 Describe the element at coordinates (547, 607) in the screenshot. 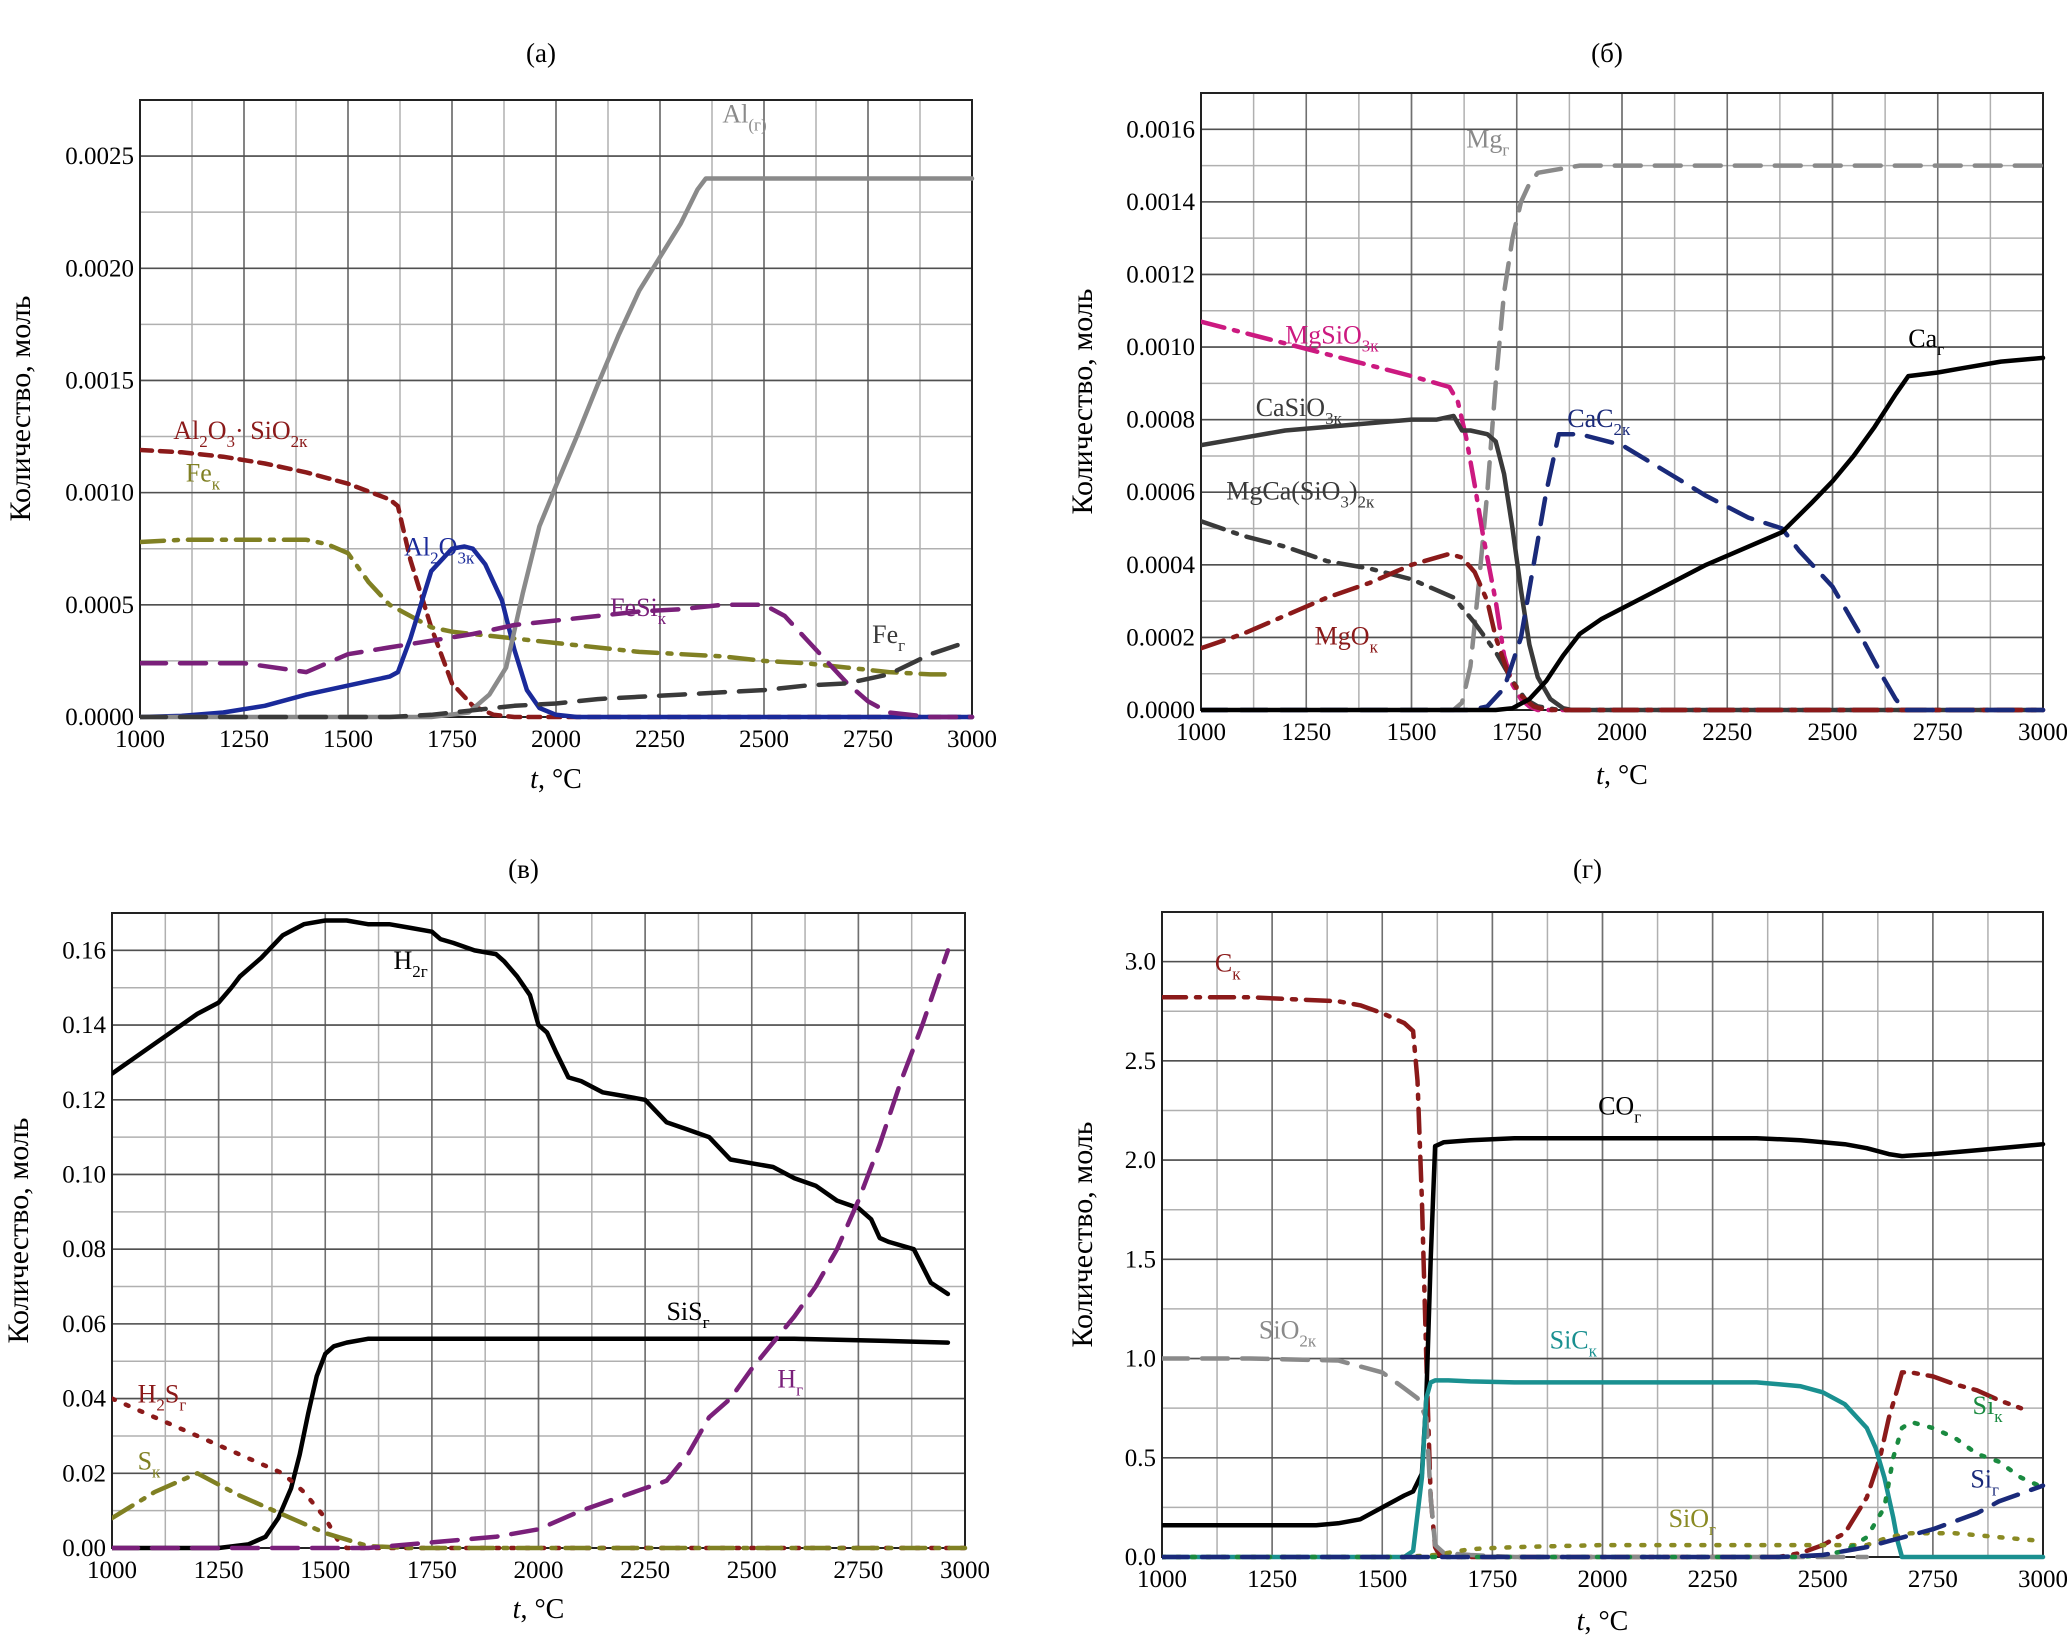

I see `series-line-Feк` at that location.